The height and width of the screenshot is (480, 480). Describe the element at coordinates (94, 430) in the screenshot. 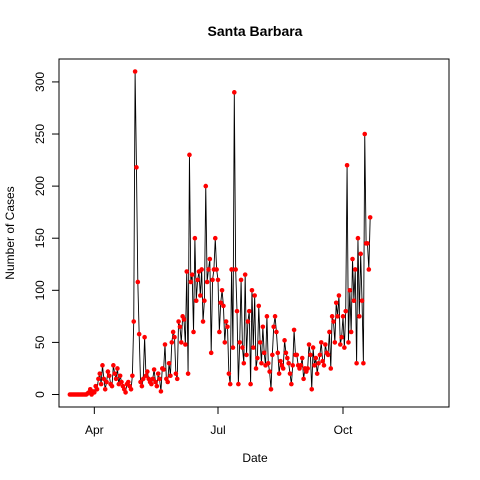

I see `x-tick-label: Apr` at that location.